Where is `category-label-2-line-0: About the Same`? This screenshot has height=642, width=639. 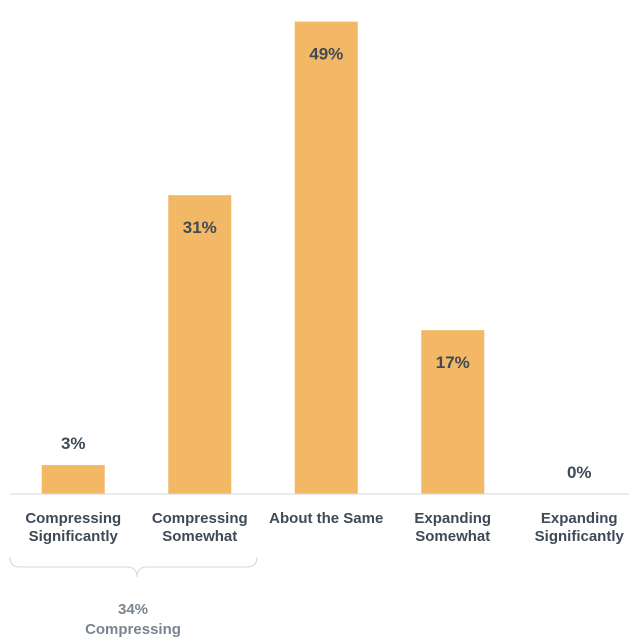
category-label-2-line-0: About the Same is located at coordinates (326, 518).